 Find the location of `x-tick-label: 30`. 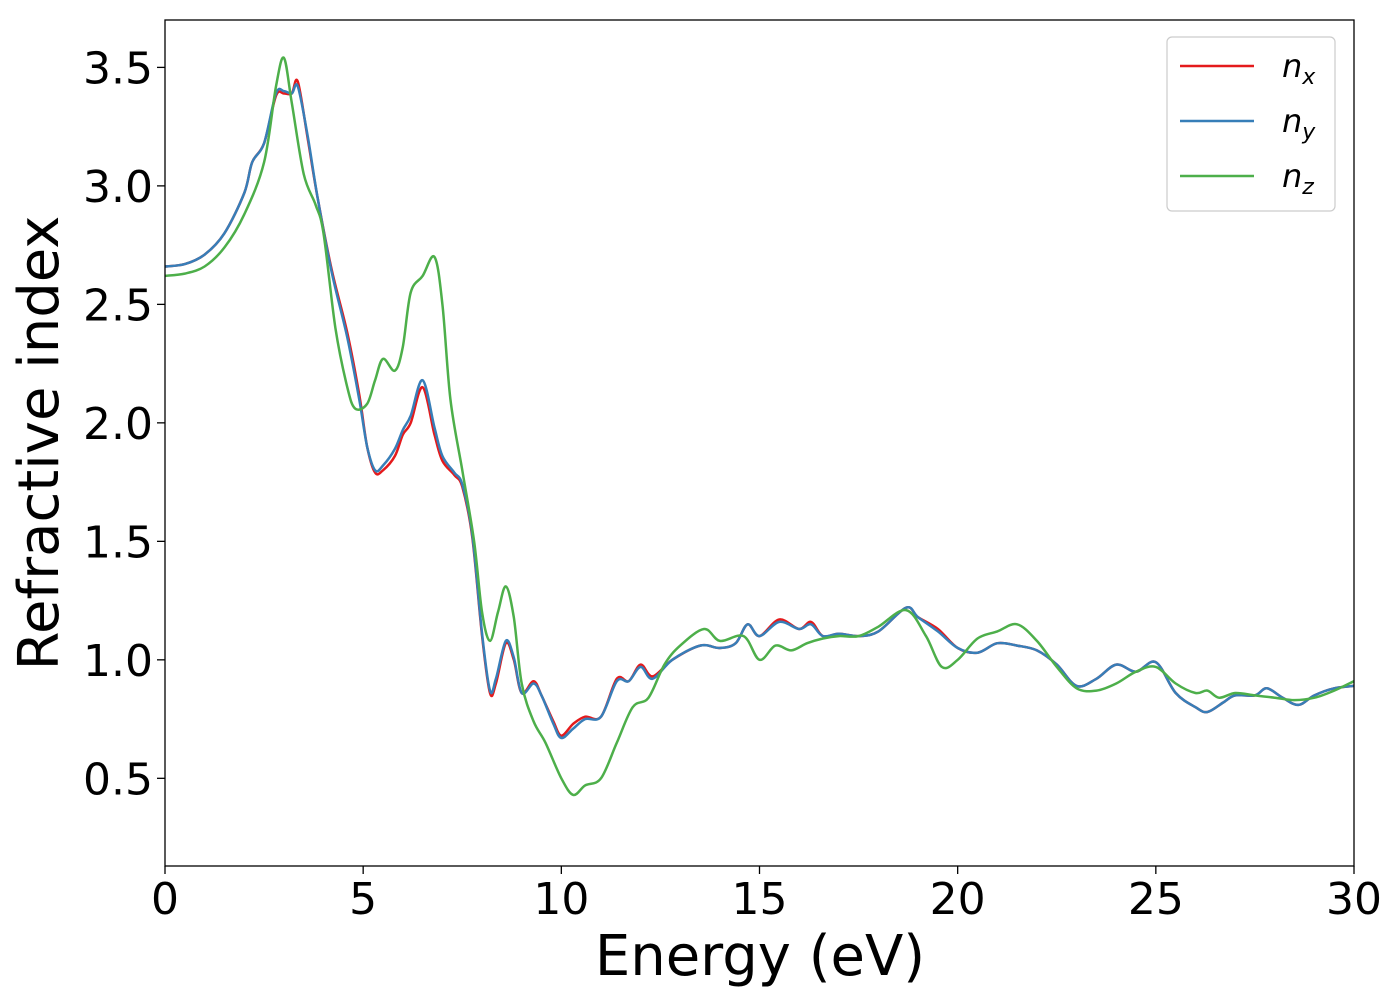

x-tick-label: 30 is located at coordinates (1354, 899).